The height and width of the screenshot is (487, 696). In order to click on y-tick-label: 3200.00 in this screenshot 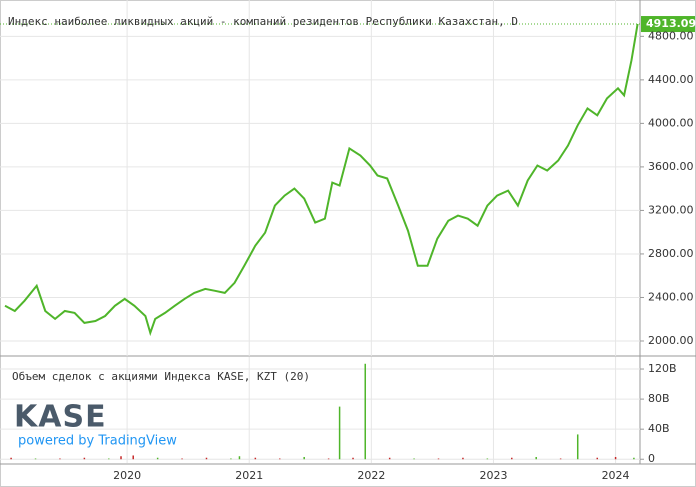, I will do `click(671, 209)`.